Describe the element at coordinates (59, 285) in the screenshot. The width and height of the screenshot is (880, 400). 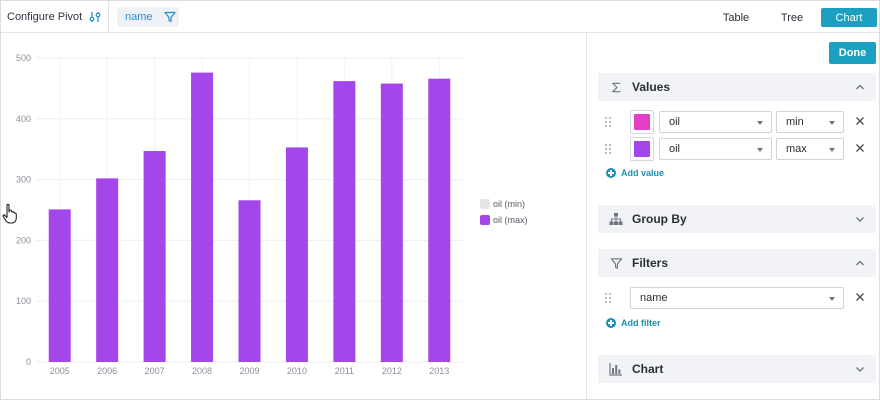
I see `bar-2005` at that location.